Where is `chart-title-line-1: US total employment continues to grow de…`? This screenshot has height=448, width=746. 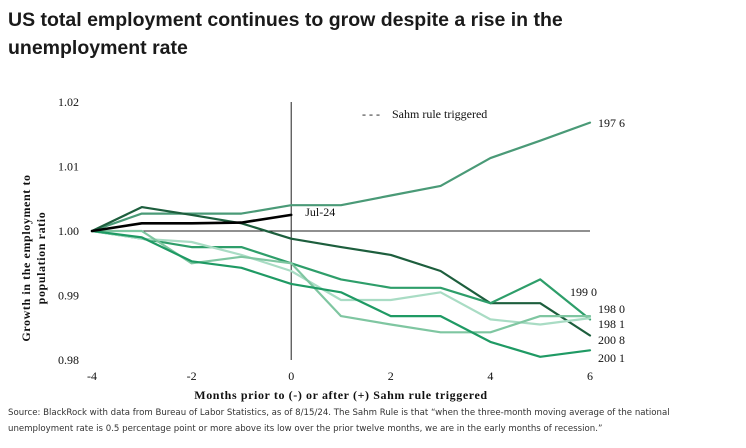 chart-title-line-1: US total employment continues to grow de… is located at coordinates (285, 20).